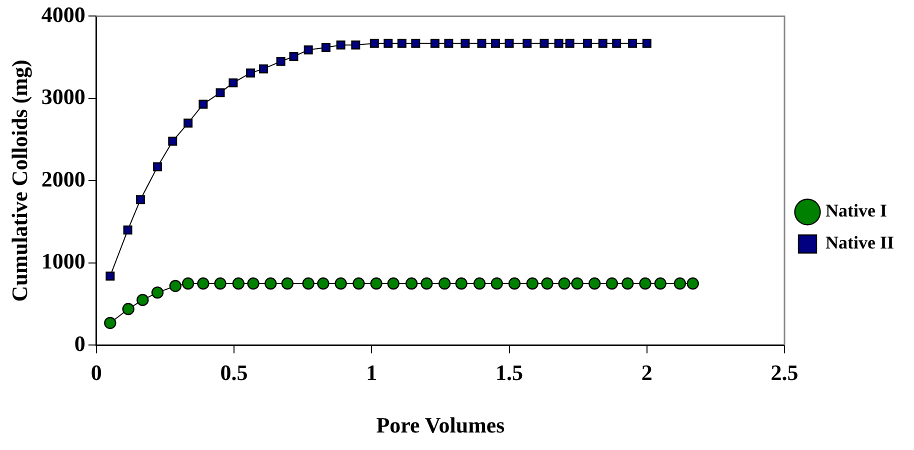 The width and height of the screenshot is (914, 450). I want to click on x-tick-label: 2.5, so click(784, 373).